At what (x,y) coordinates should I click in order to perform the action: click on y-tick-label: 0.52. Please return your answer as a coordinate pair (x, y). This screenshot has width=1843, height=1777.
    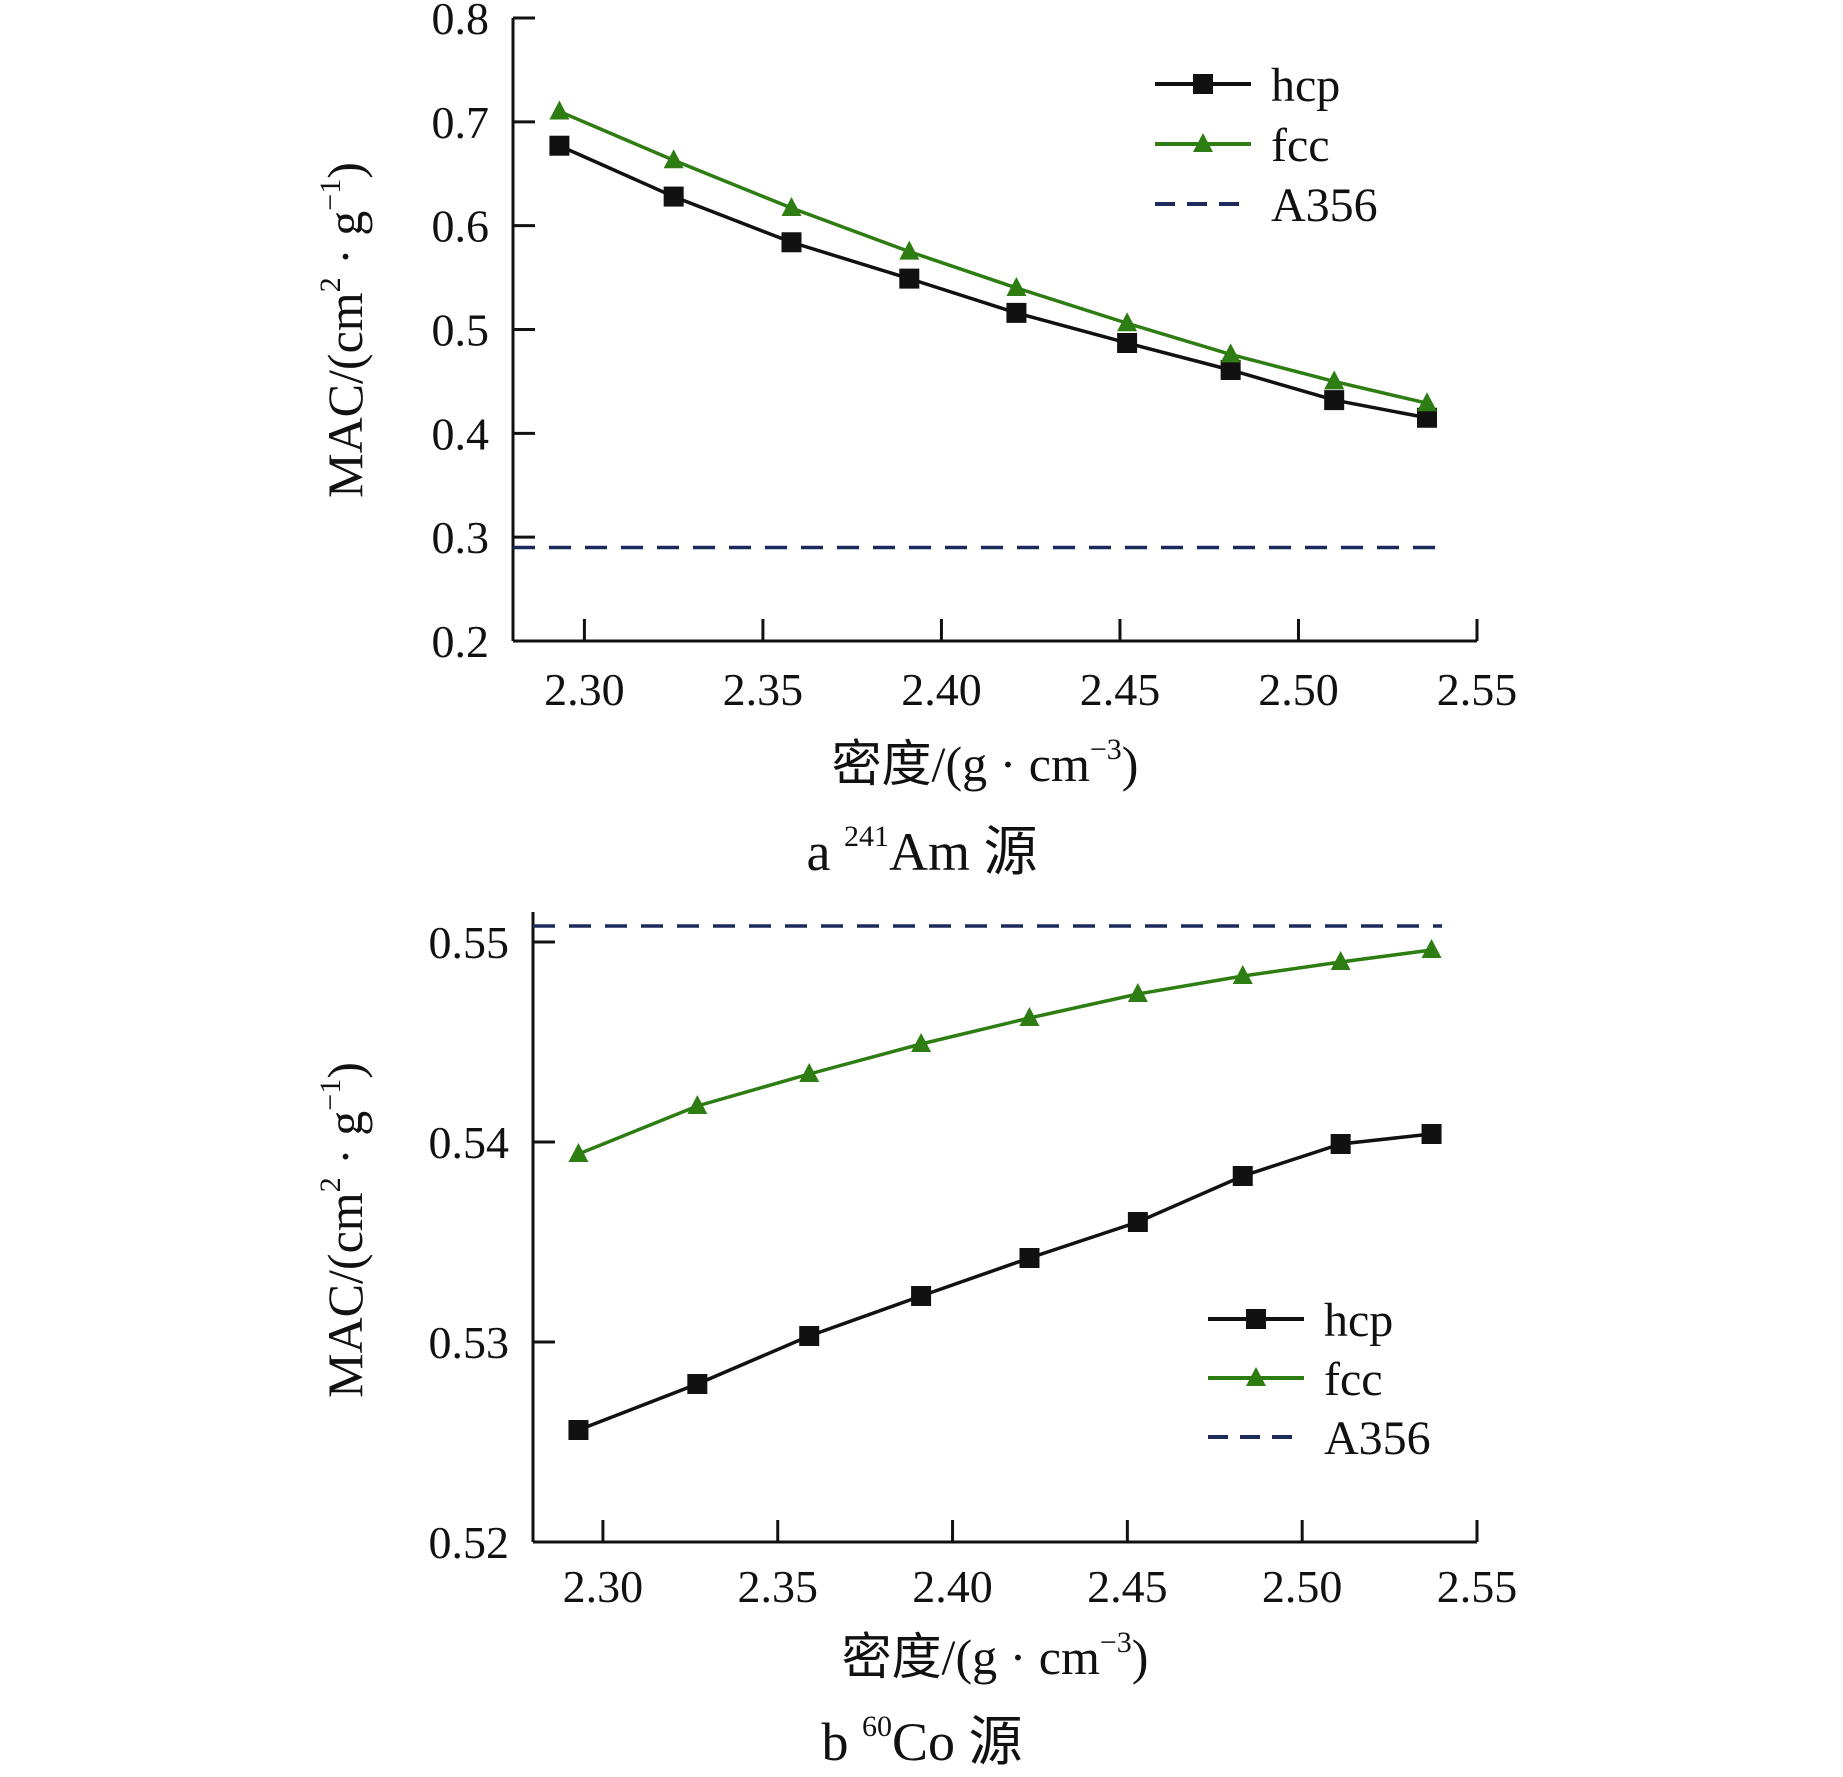
    Looking at the image, I should click on (469, 1542).